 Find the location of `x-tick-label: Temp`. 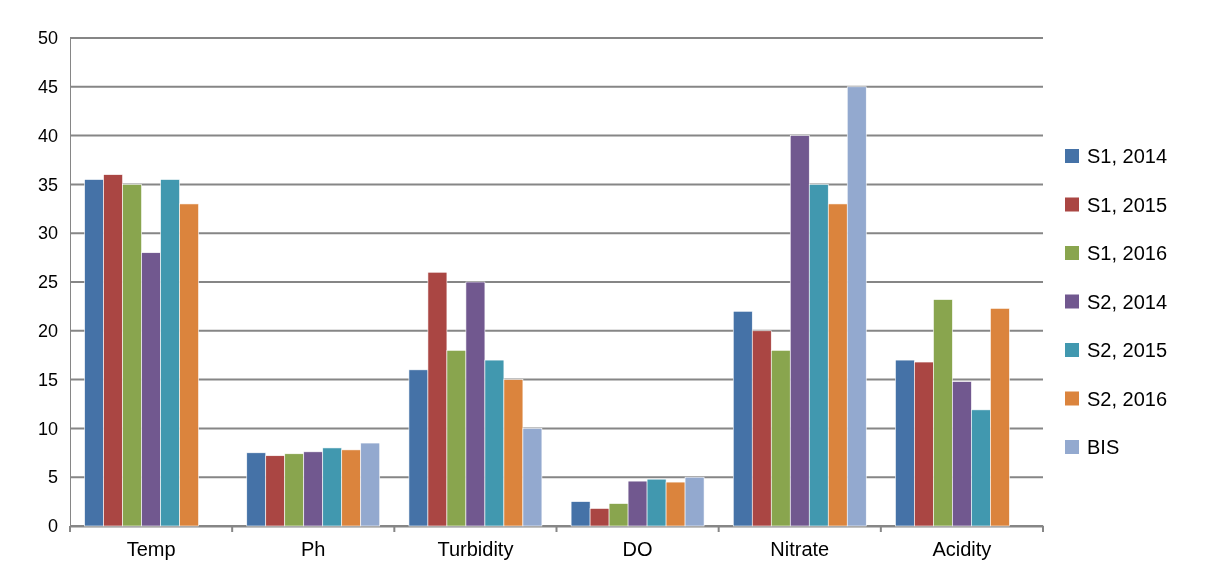

x-tick-label: Temp is located at coordinates (151, 549).